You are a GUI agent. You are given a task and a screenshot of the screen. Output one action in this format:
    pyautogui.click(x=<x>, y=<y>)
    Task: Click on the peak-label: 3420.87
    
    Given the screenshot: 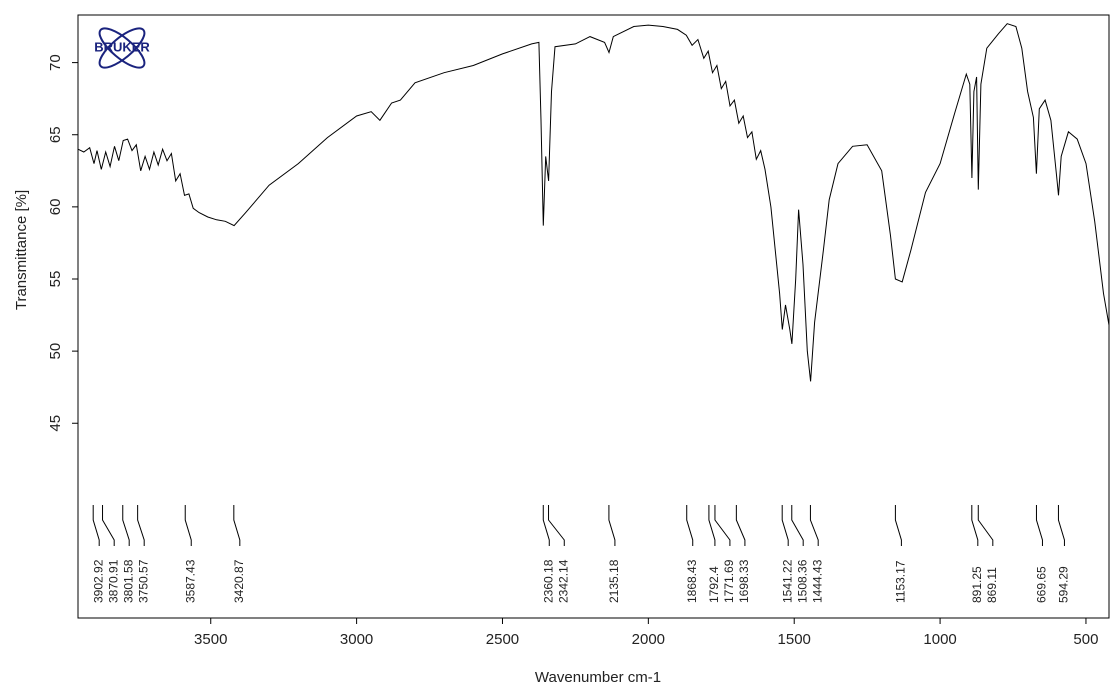 What is the action you would take?
    pyautogui.click(x=239, y=581)
    